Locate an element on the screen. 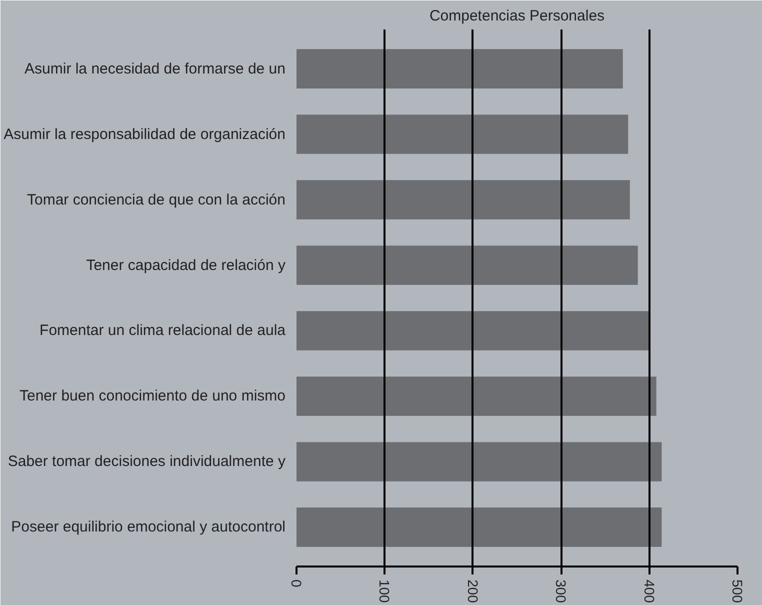 This screenshot has height=605, width=762. y-tick-label: Tener buen conocimiento de uno mismo is located at coordinates (153, 396).